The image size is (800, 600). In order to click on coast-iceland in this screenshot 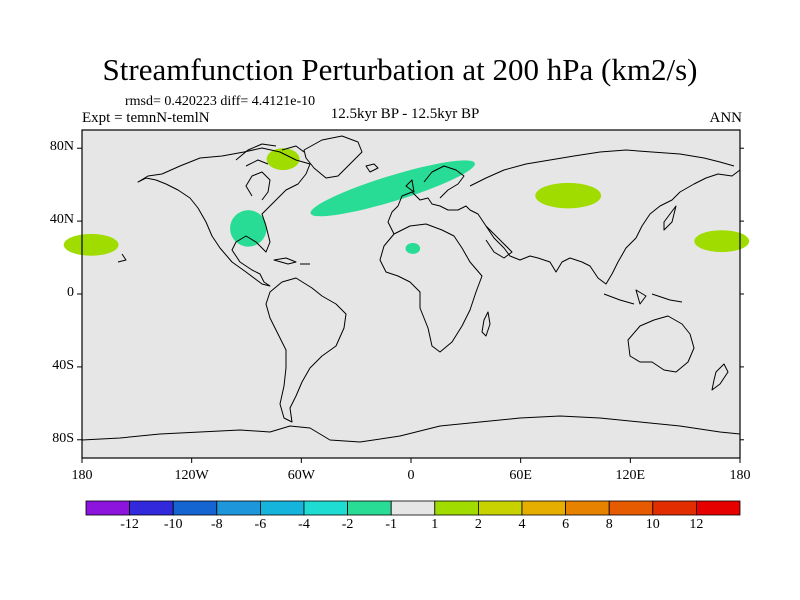, I will do `click(372, 168)`.